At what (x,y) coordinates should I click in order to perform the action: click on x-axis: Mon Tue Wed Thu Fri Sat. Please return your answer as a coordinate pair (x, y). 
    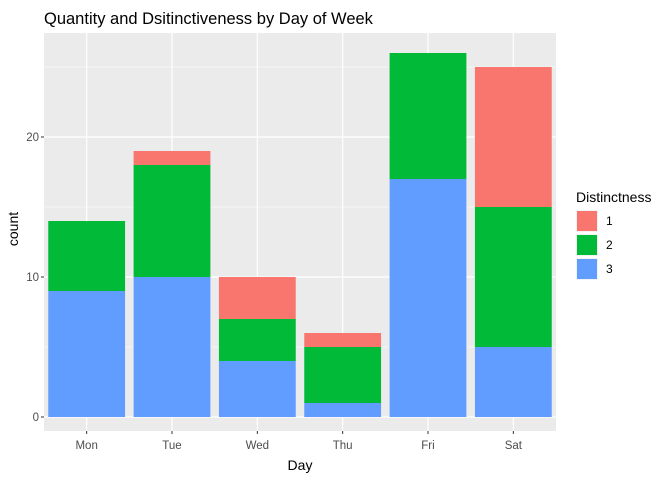
    Looking at the image, I should click on (299, 441).